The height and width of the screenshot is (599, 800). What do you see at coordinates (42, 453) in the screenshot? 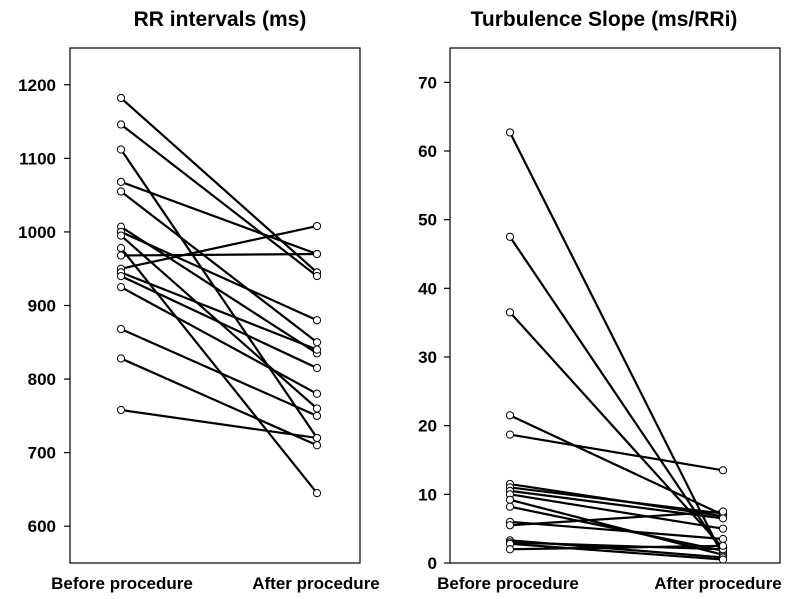
I see `y-tick-label: 700` at bounding box center [42, 453].